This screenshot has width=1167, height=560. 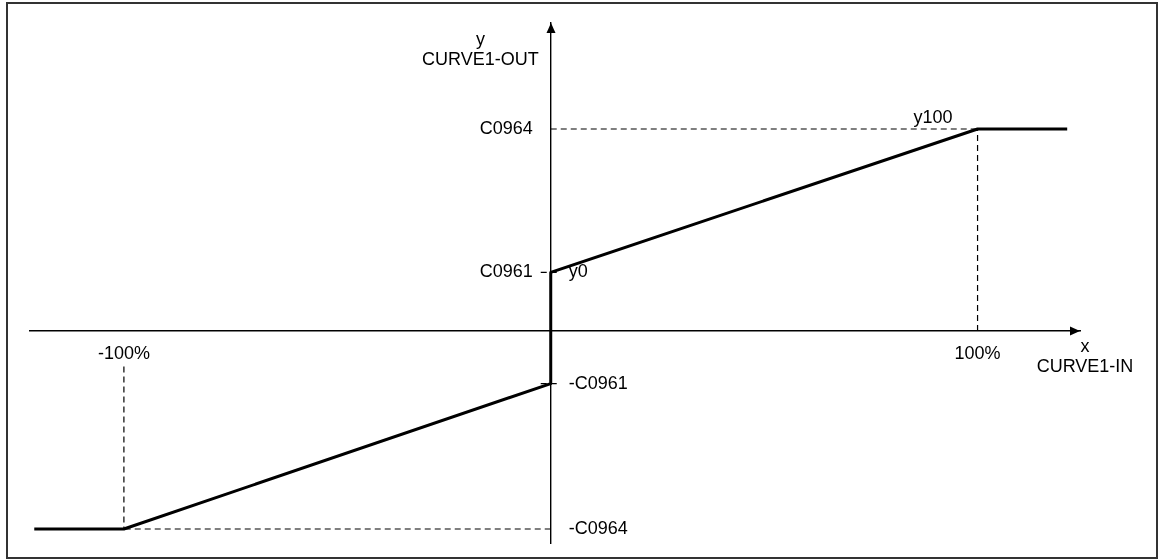 What do you see at coordinates (480, 48) in the screenshot?
I see `y-axis-title: y CURVE1-OUT` at bounding box center [480, 48].